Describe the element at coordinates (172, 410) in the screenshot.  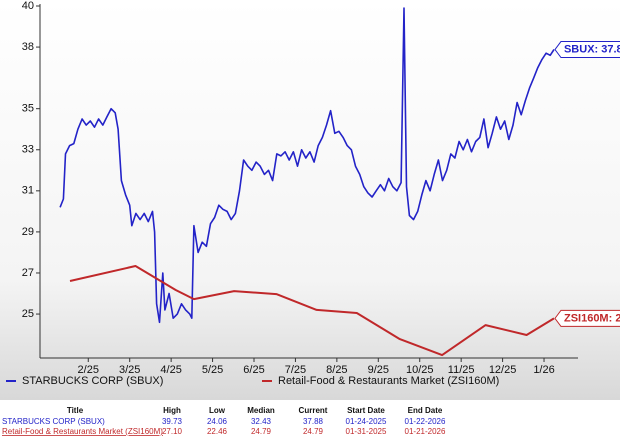
I see `table-header: High` at that location.